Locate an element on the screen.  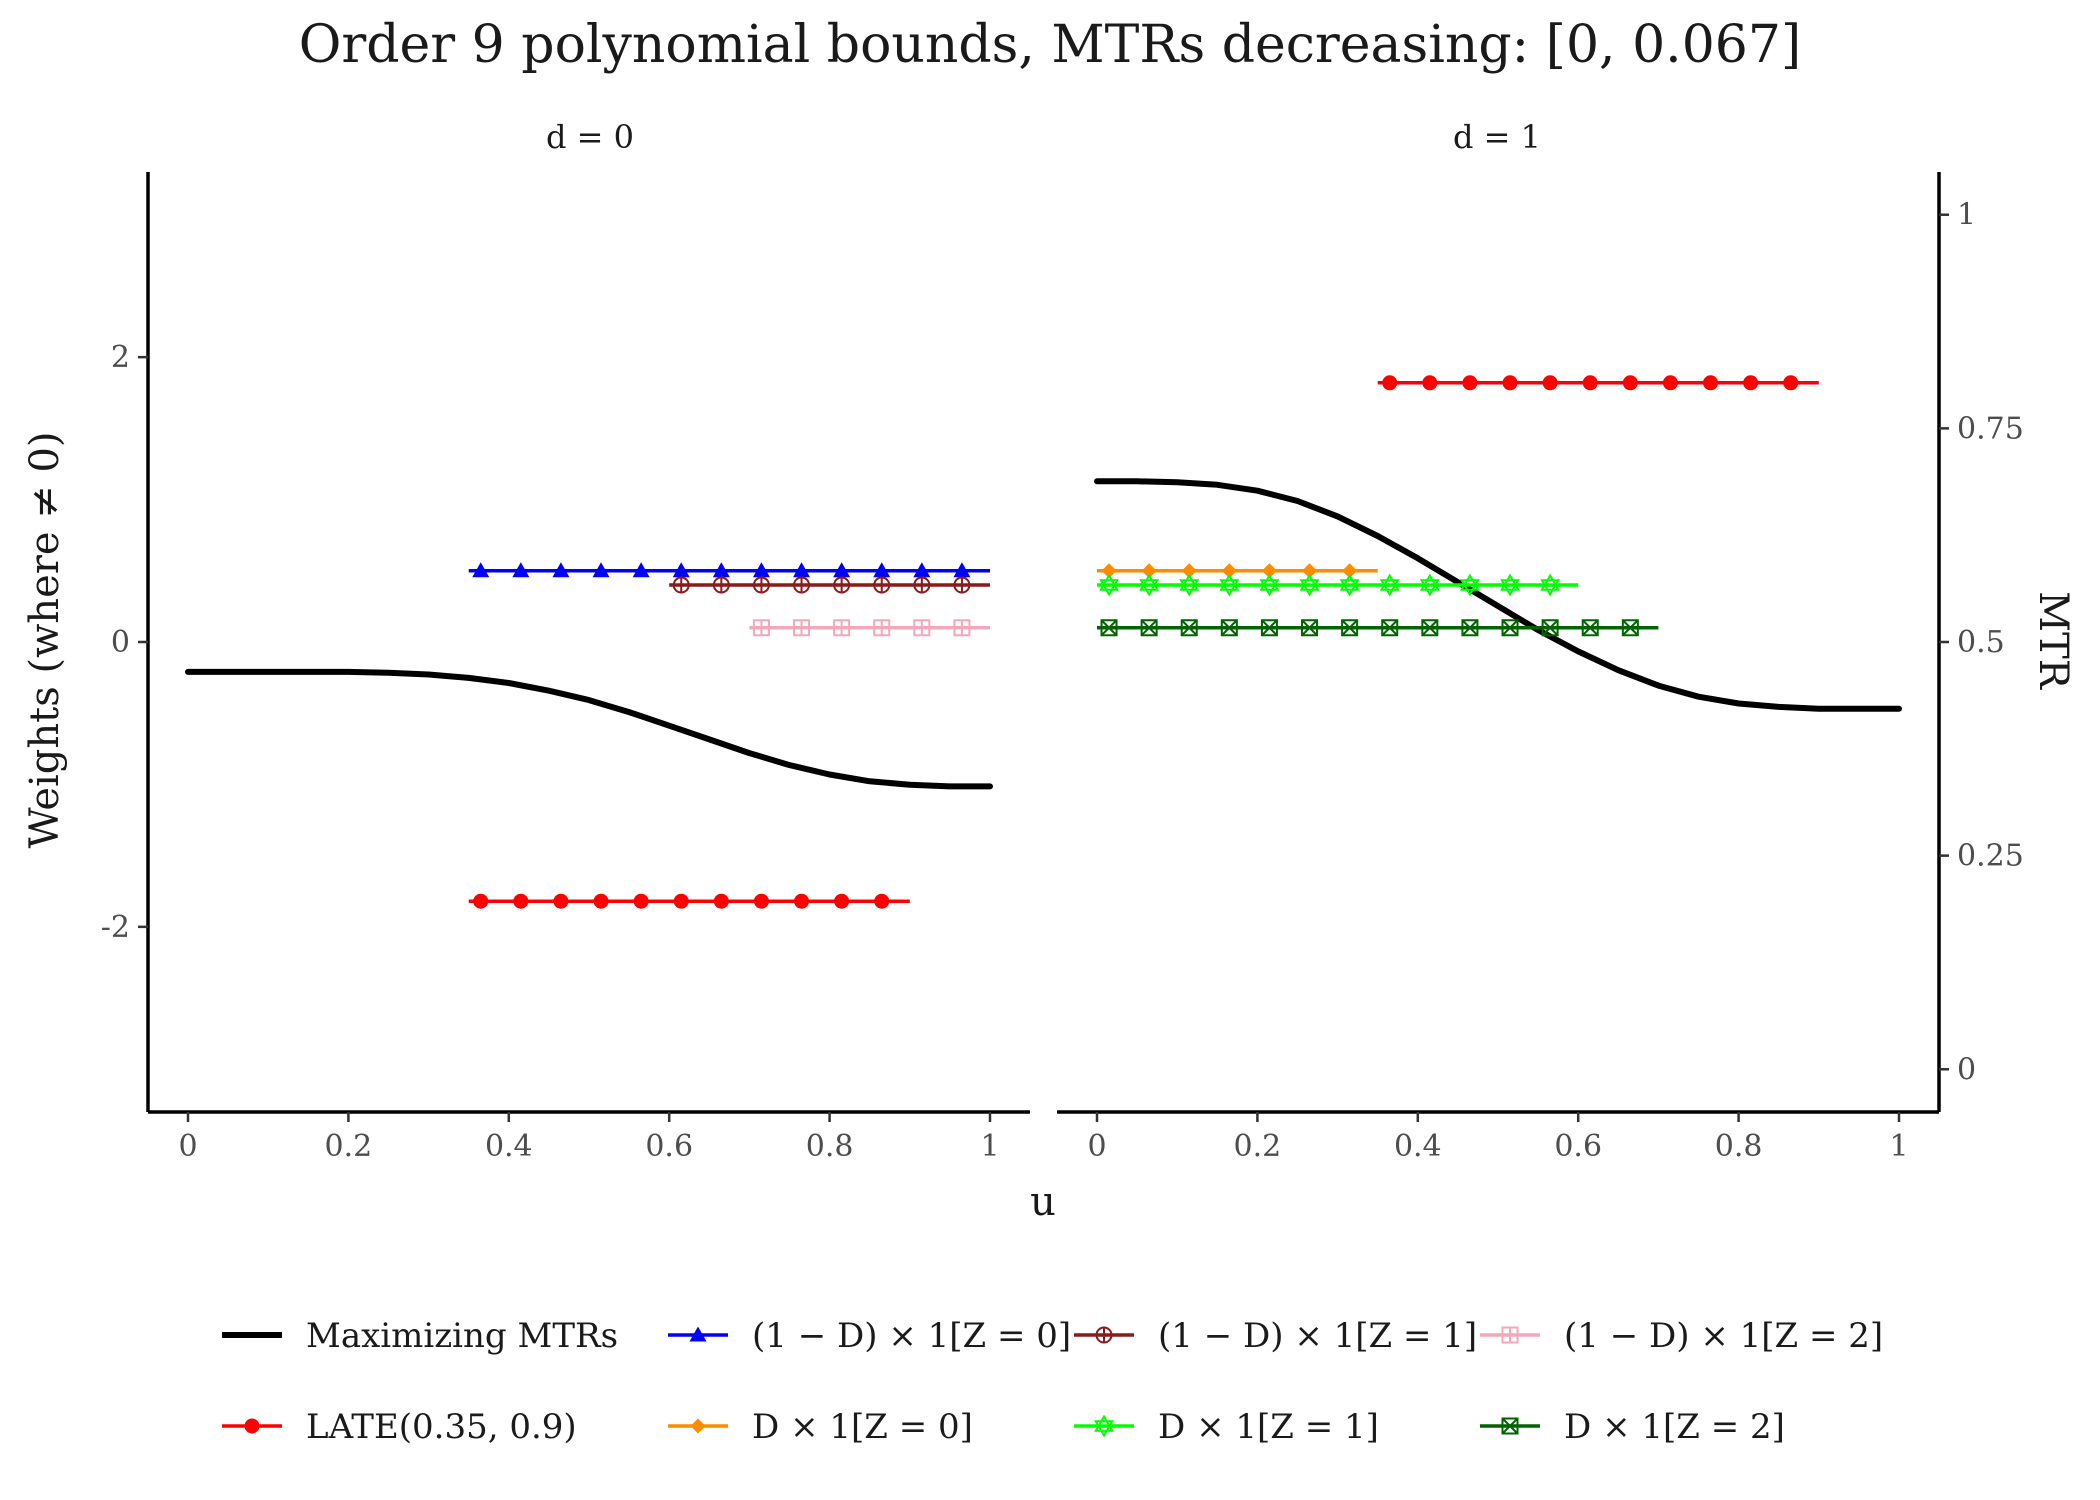
panel-label-d0: d = 0 is located at coordinates (590, 137).